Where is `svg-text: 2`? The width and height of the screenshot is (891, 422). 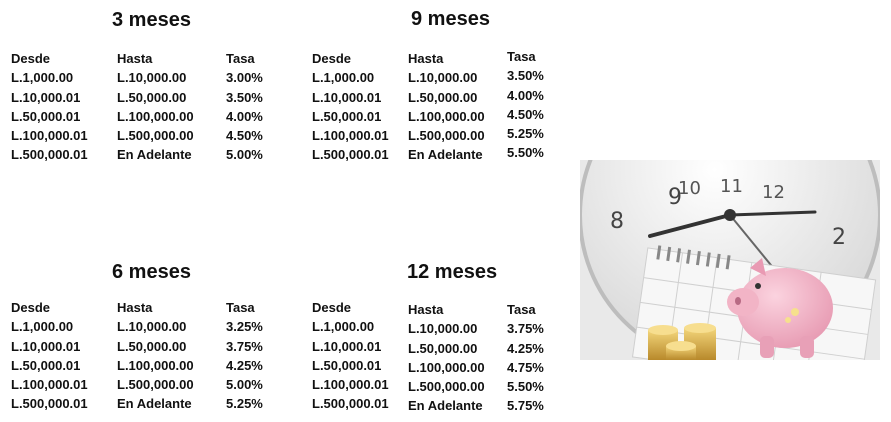
svg-text: 2 is located at coordinates (839, 237).